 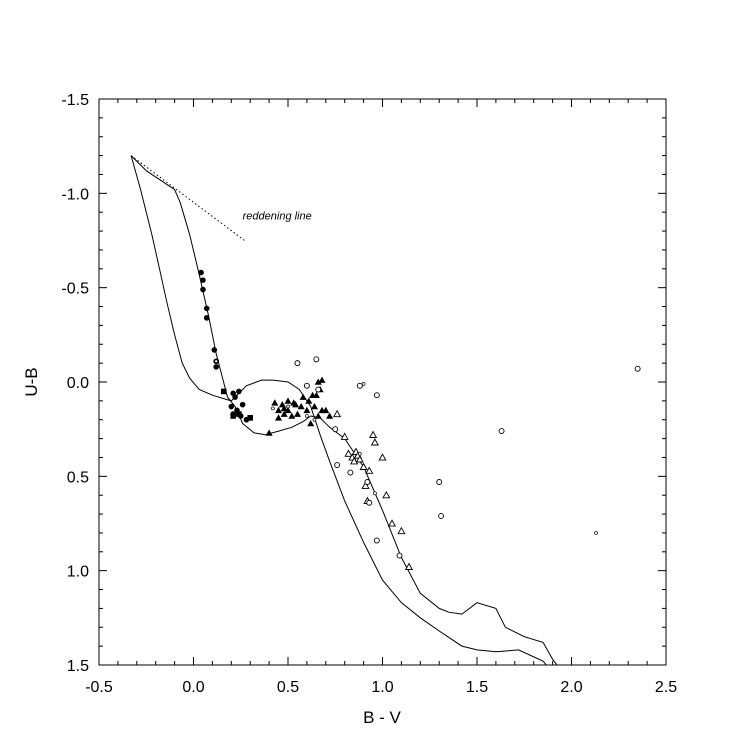 I want to click on x-tick-label: 1.5, so click(x=477, y=687).